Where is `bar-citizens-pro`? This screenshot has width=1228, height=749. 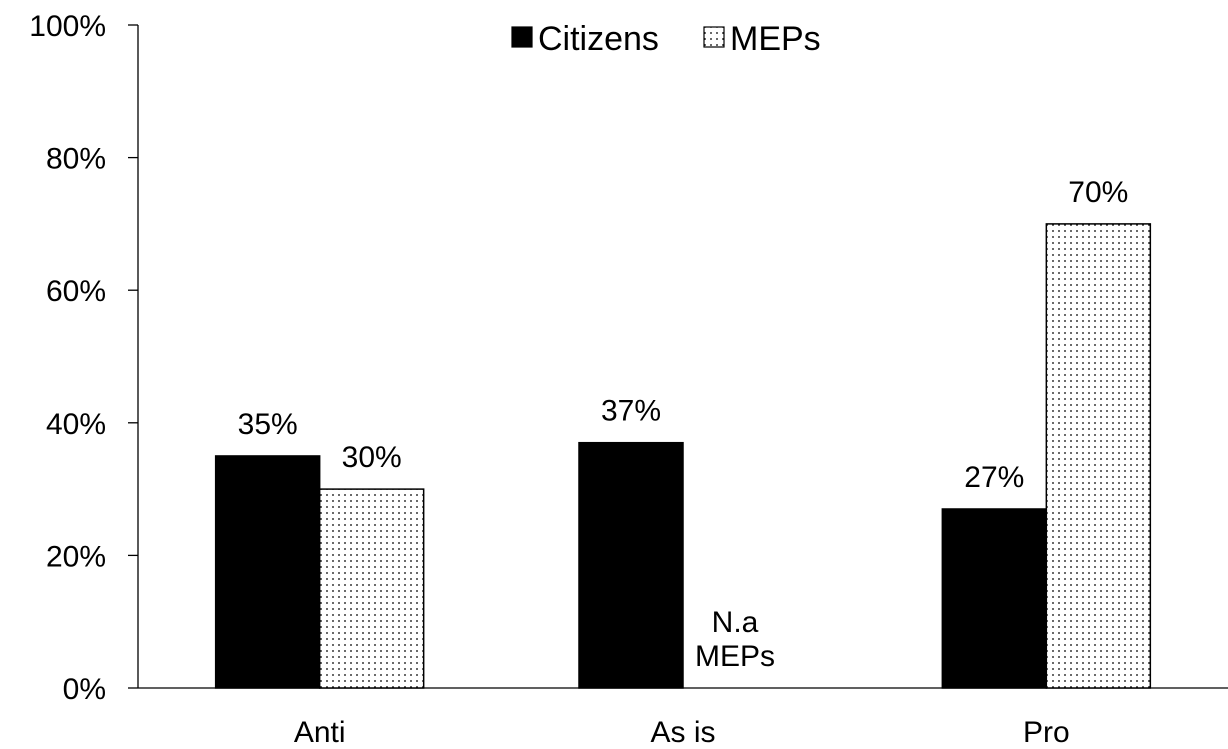
bar-citizens-pro is located at coordinates (994, 598).